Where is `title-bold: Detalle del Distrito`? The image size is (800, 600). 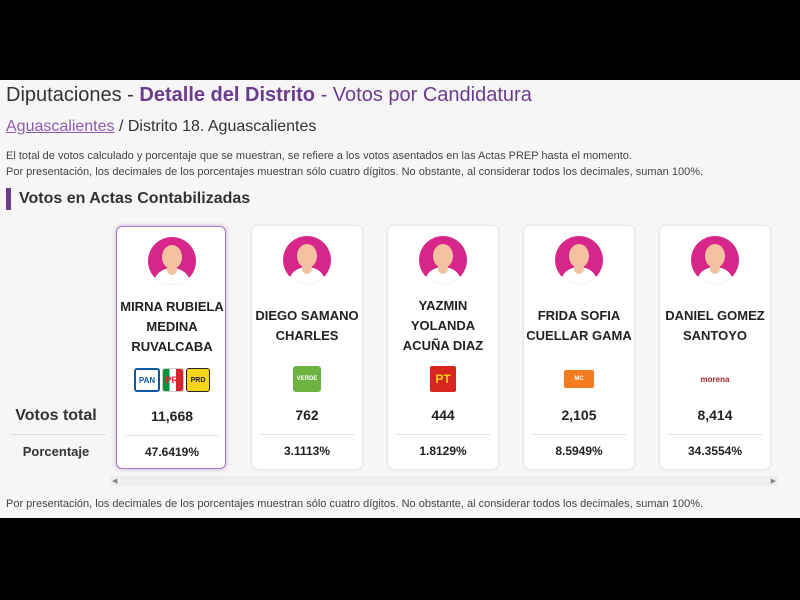
title-bold: Detalle del Distrito is located at coordinates (227, 95).